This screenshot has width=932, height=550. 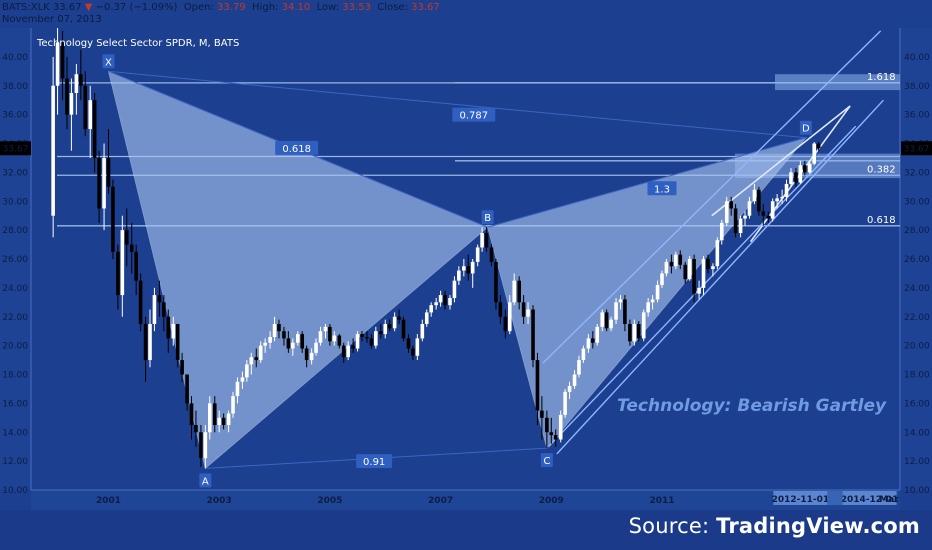 I want to click on y-tick-label-left: 24.00, so click(x=15, y=289).